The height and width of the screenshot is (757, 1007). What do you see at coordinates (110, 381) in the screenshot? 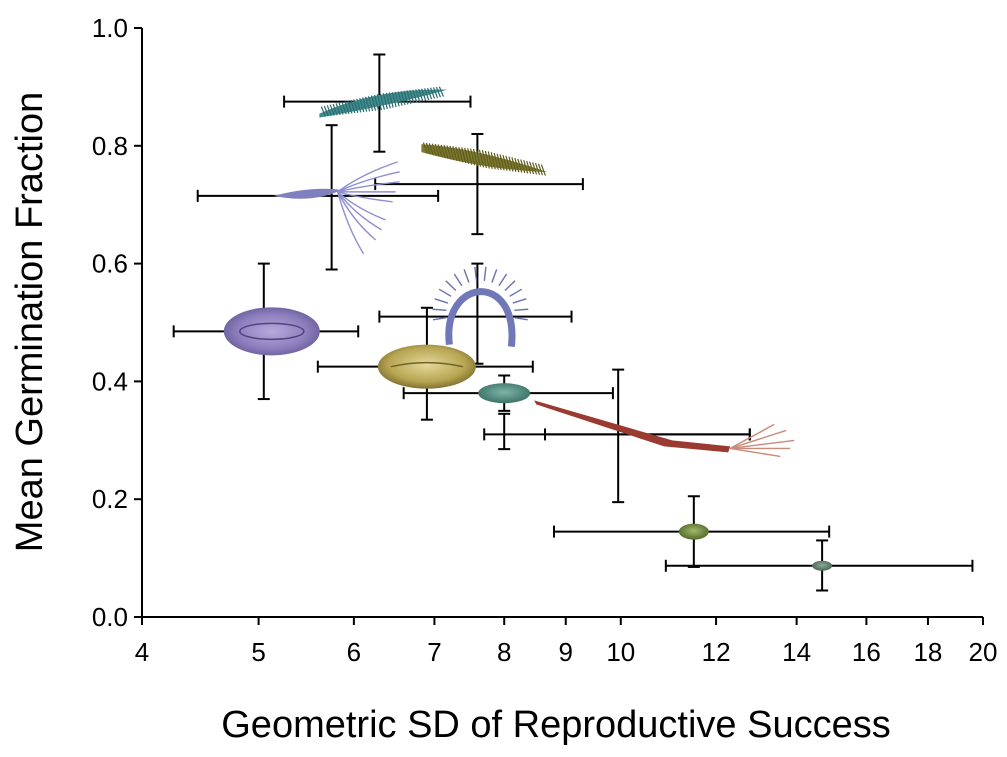
I see `y-tick-label: 0.4` at bounding box center [110, 381].